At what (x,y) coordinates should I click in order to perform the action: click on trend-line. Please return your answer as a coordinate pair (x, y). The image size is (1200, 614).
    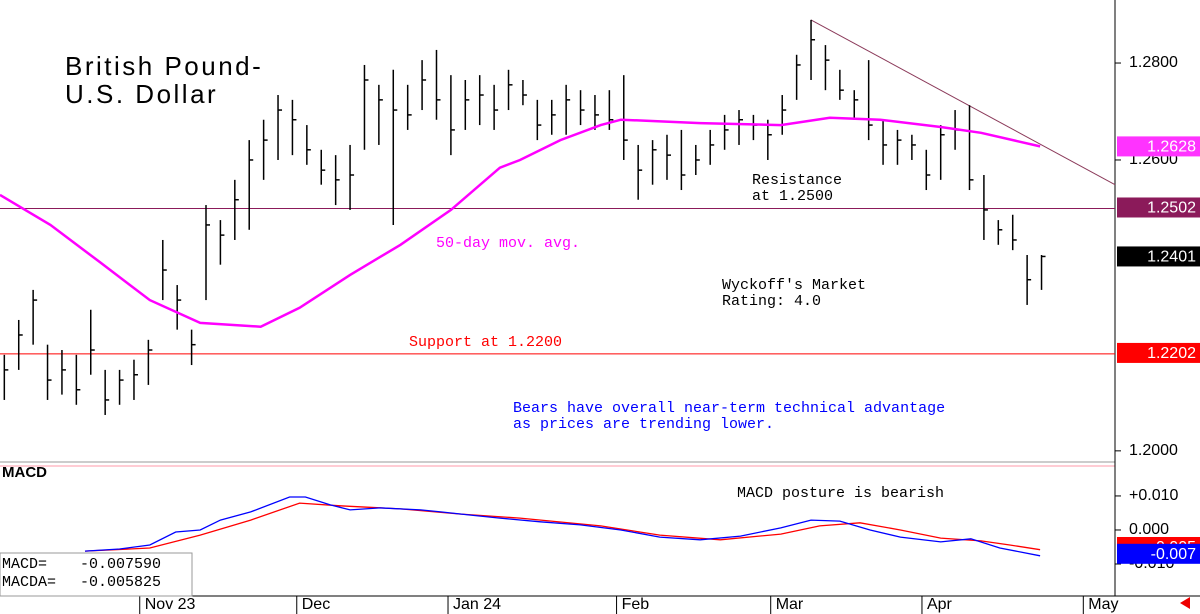
    Looking at the image, I should click on (963, 102).